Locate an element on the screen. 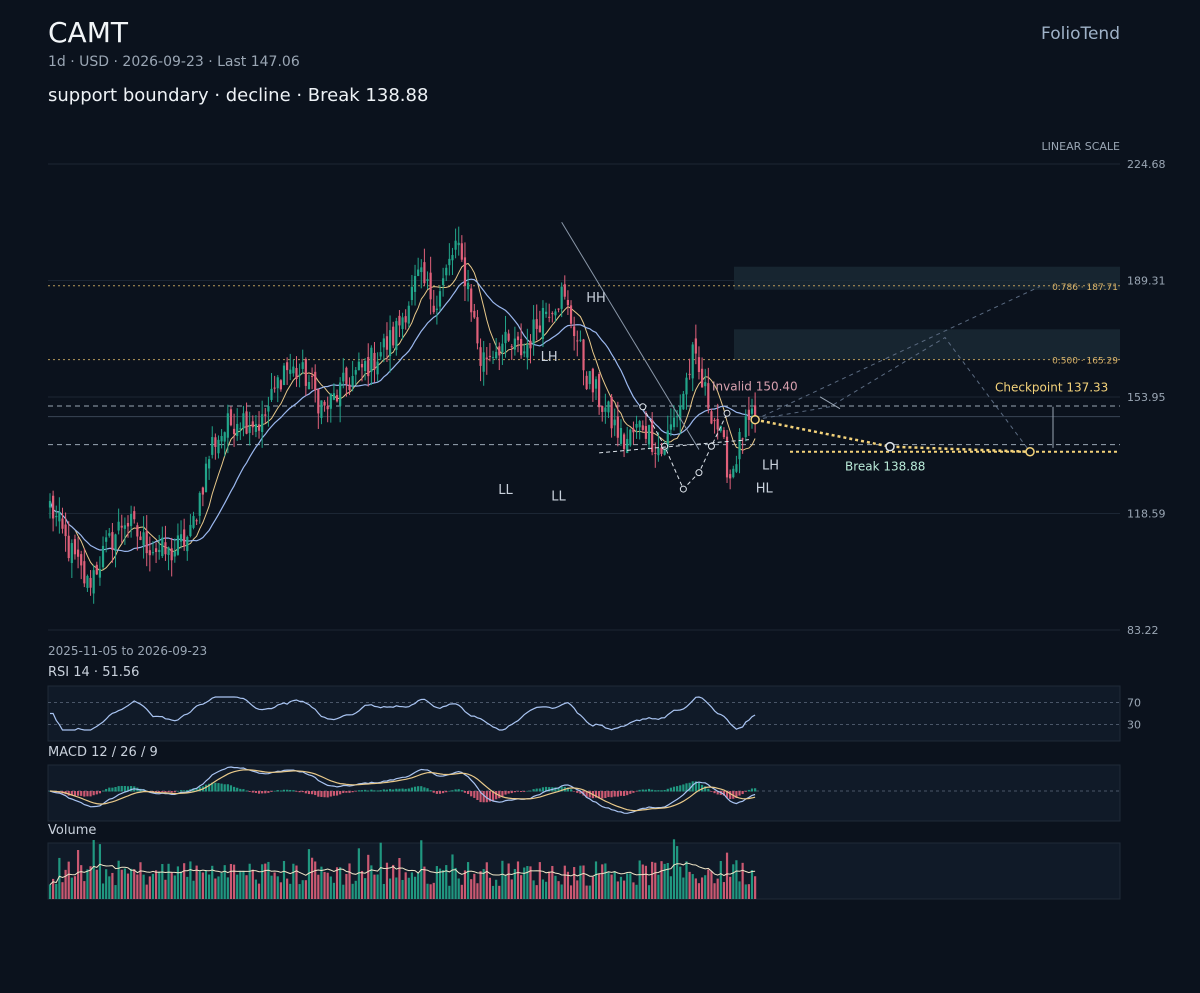 Image resolution: width=1200 pixels, height=993 pixels. rsi-panel-bg is located at coordinates (584, 713).